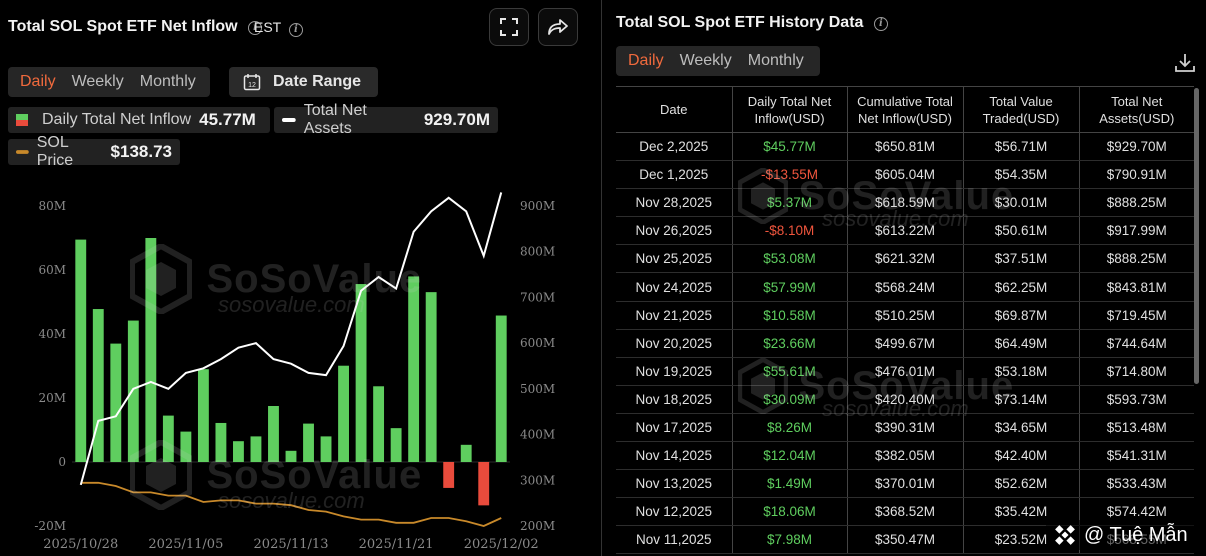 Image resolution: width=1206 pixels, height=556 pixels. Describe the element at coordinates (501, 544) in the screenshot. I see `x-axis-tick-label: 2025/12/02` at that location.